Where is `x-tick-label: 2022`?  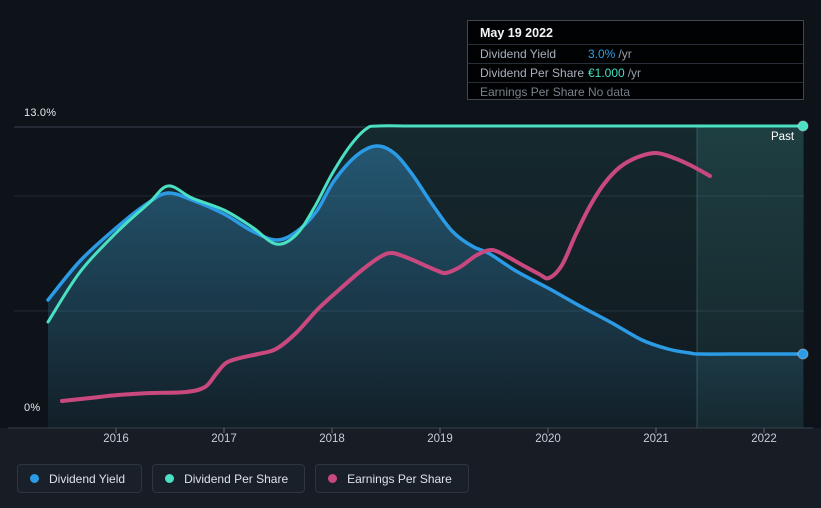 x-tick-label: 2022 is located at coordinates (764, 439).